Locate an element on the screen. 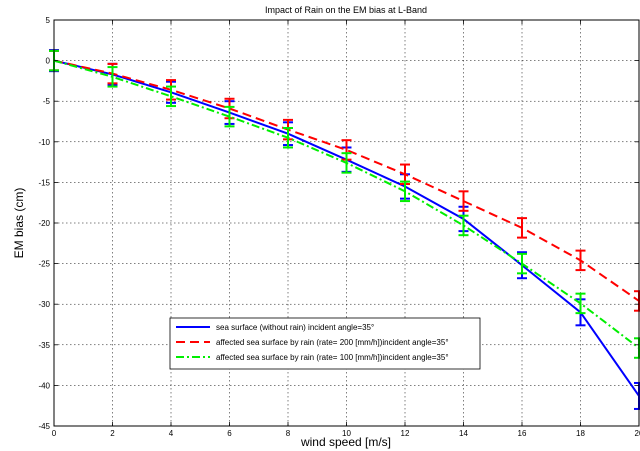 Image resolution: width=640 pixels, height=451 pixels. x-tick-label: 8 is located at coordinates (288, 433).